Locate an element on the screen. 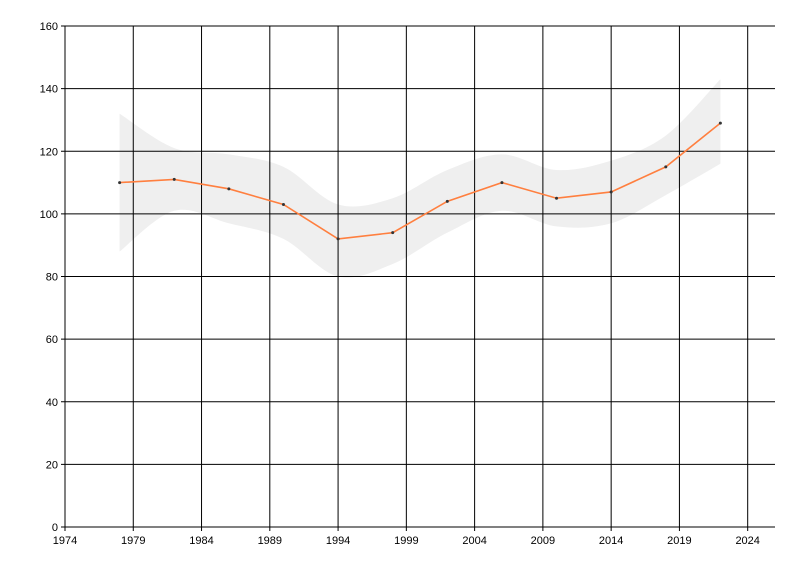  x-tick-label: 1979 is located at coordinates (133, 541).